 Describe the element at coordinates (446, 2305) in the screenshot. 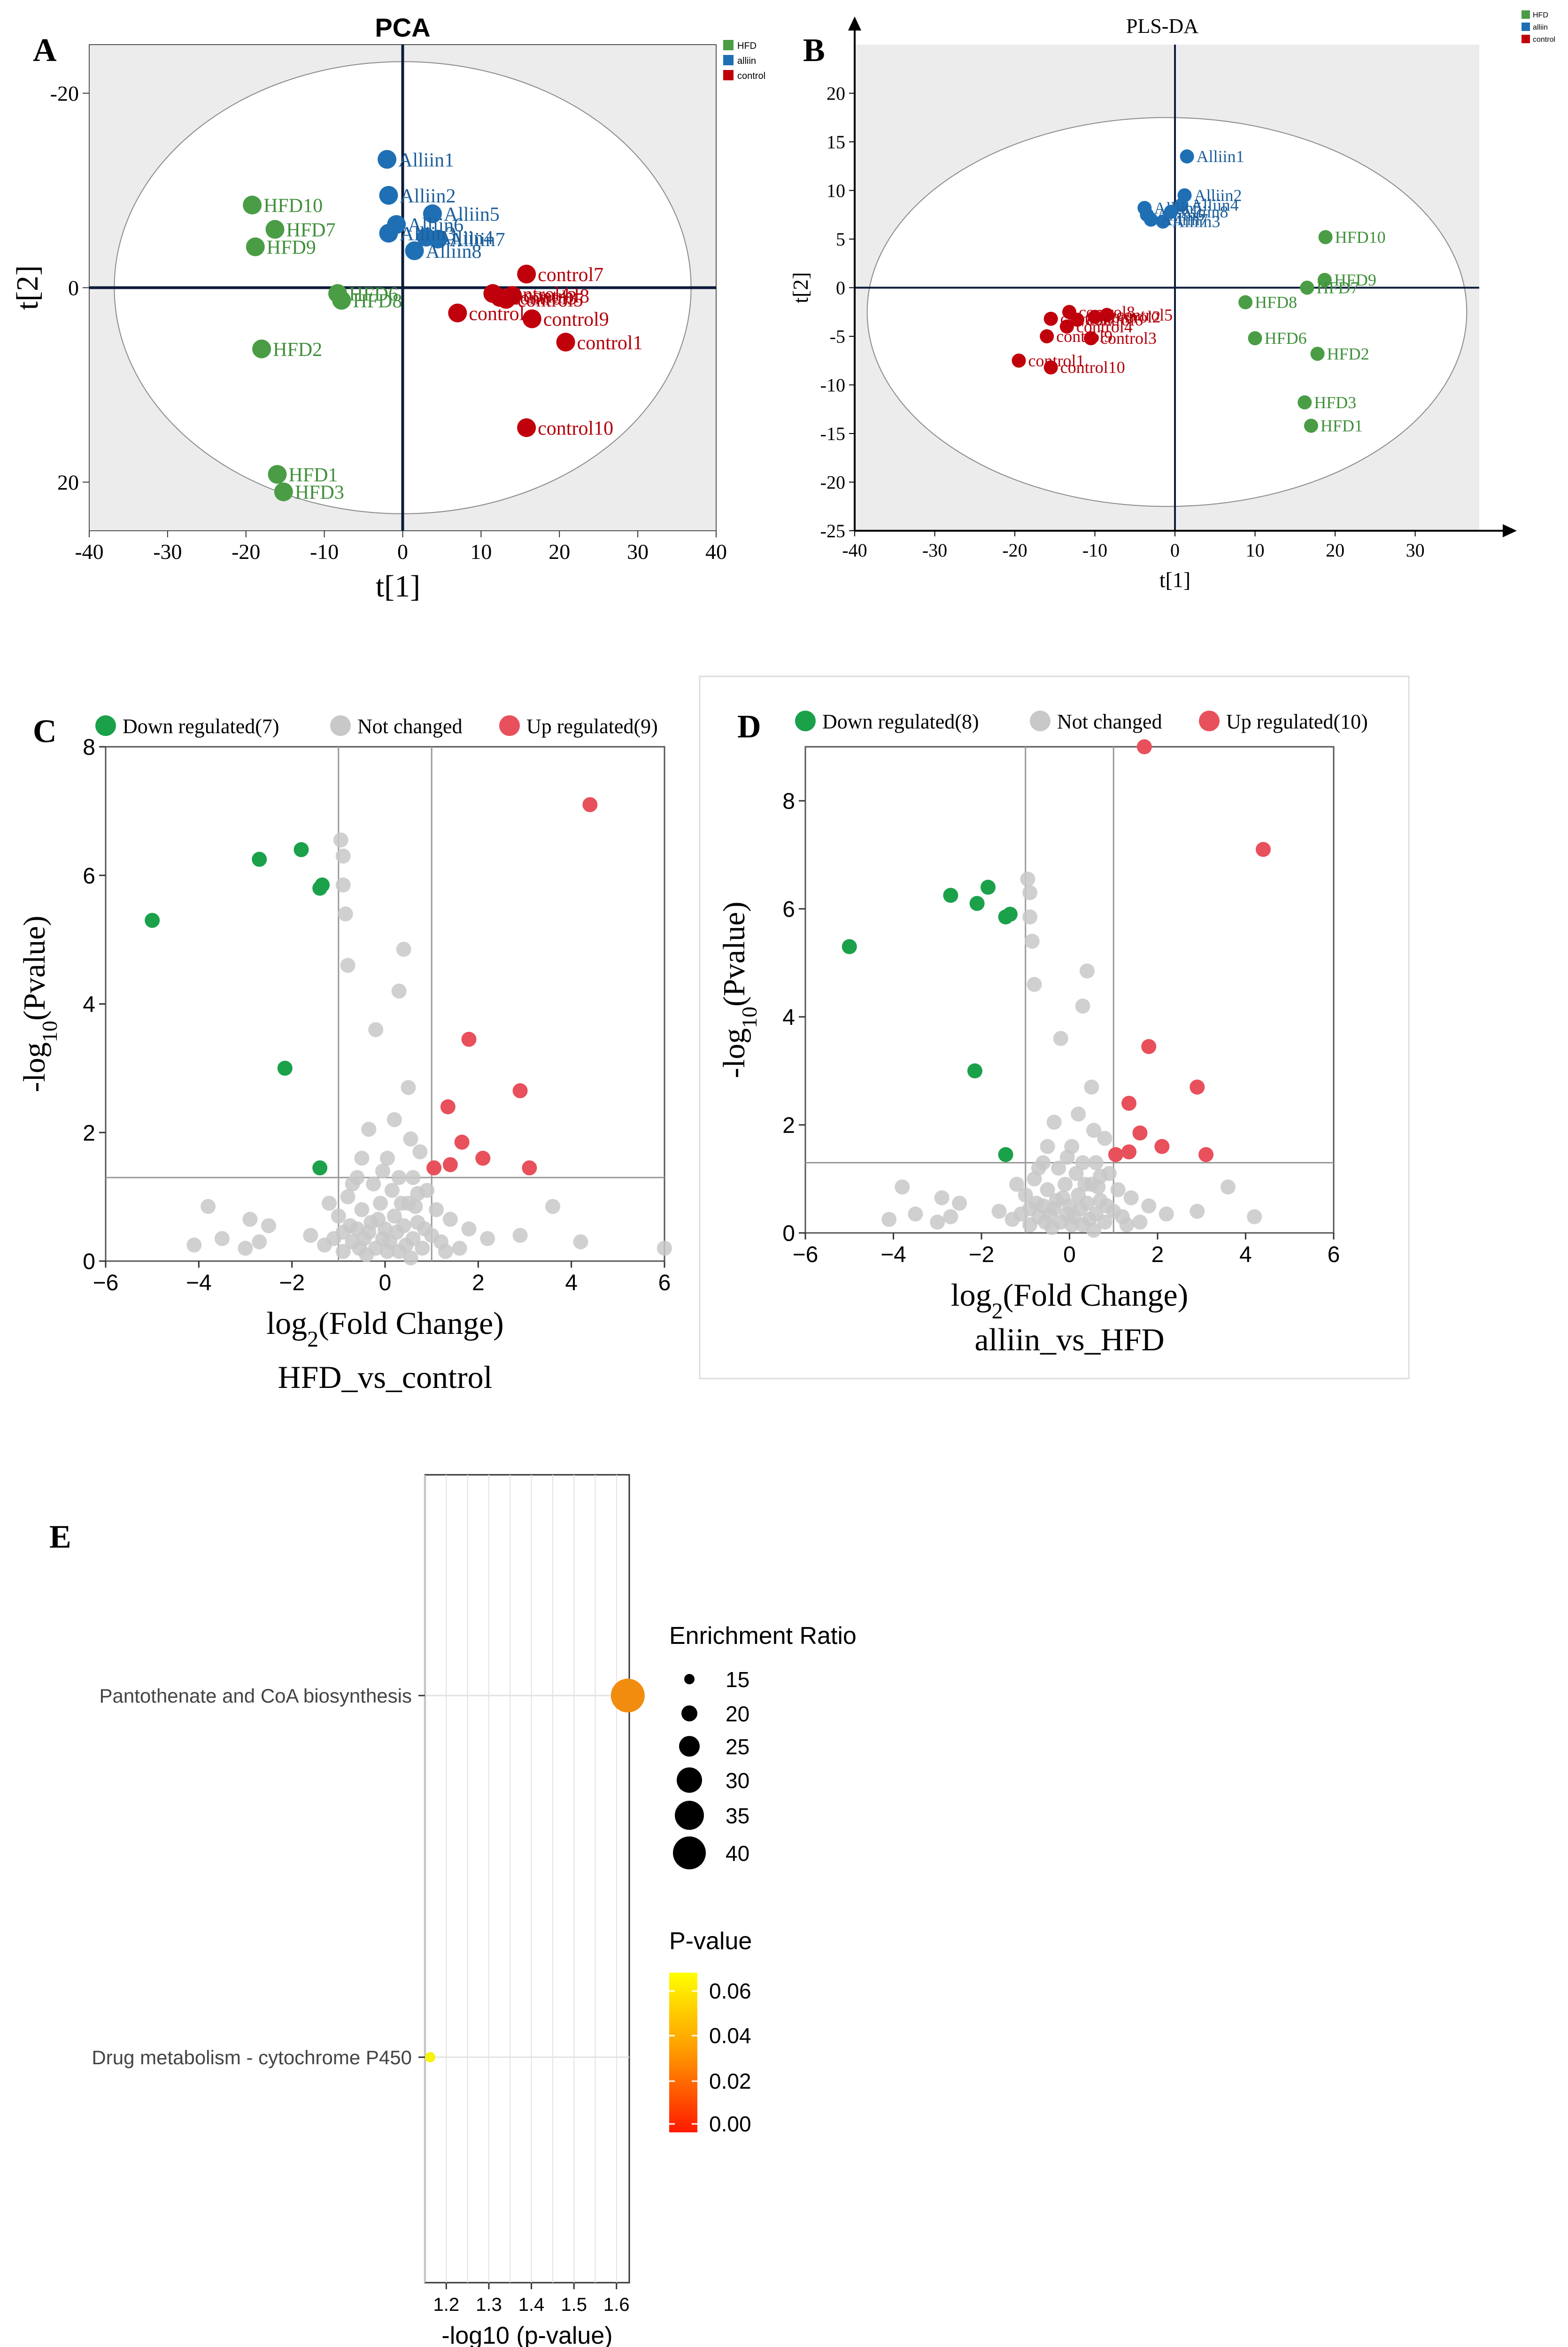

I see `x-tick-label: 1.2` at that location.